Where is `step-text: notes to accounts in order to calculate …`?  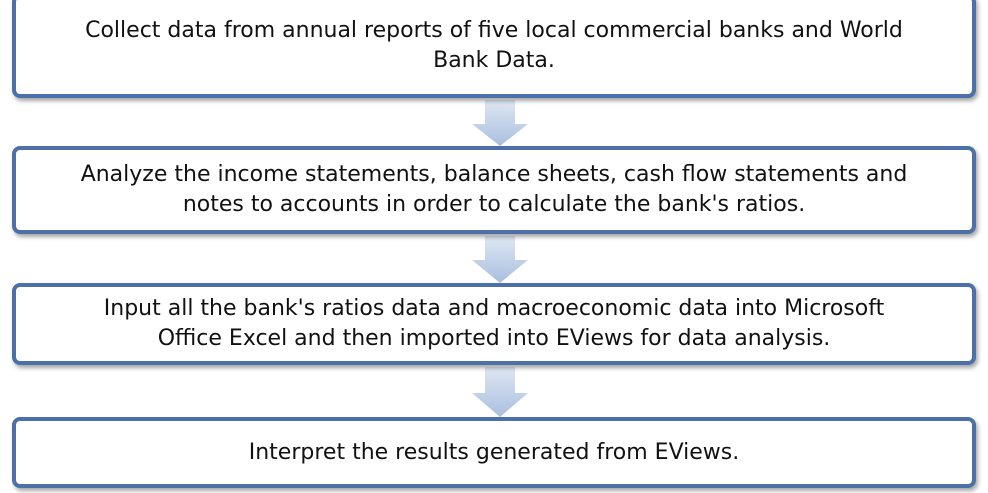
step-text: notes to accounts in order to calculate … is located at coordinates (494, 204).